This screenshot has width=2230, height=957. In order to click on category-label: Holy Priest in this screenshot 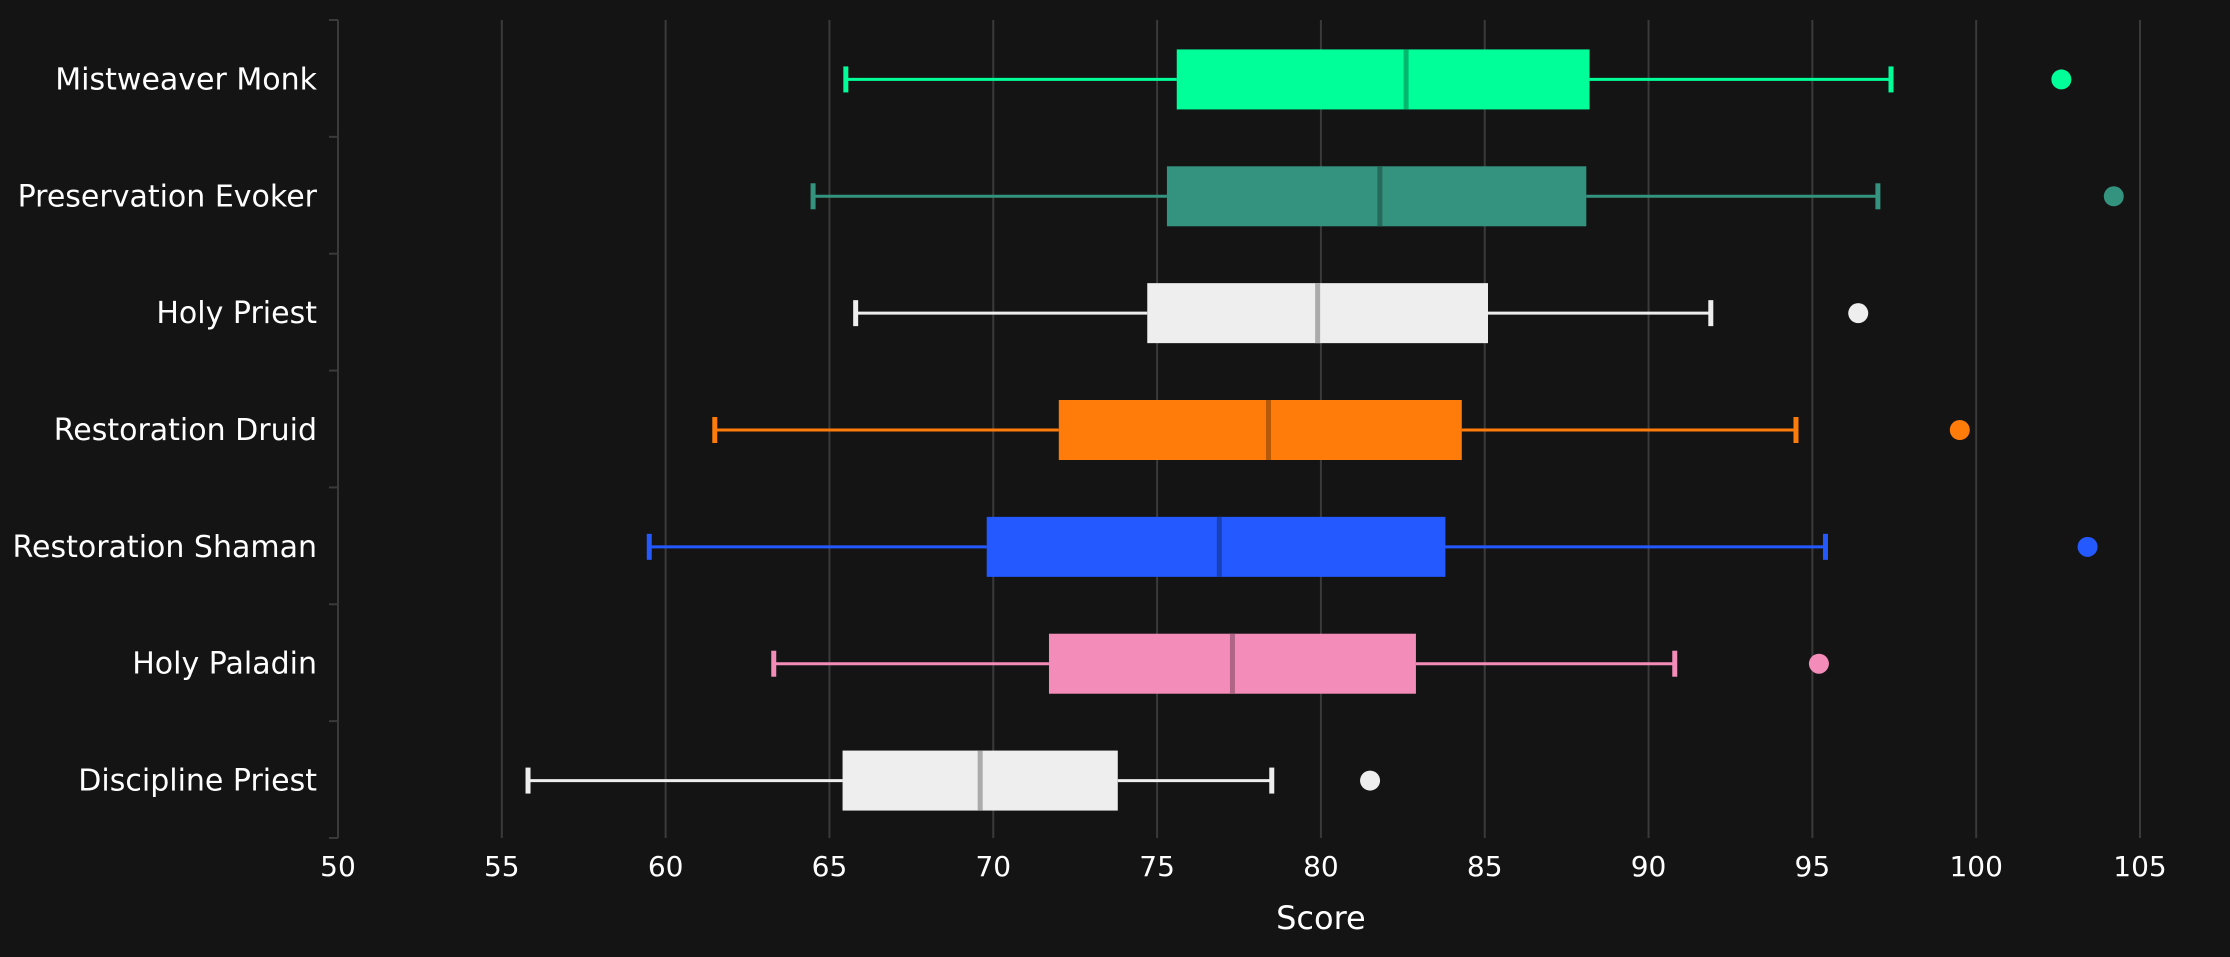, I will do `click(236, 313)`.